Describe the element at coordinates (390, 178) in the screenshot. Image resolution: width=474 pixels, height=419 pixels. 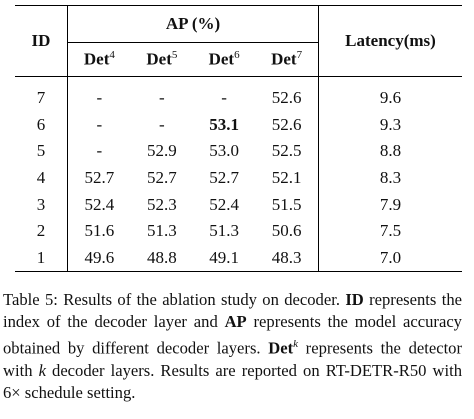
I see `latency-cell: 8.3` at that location.